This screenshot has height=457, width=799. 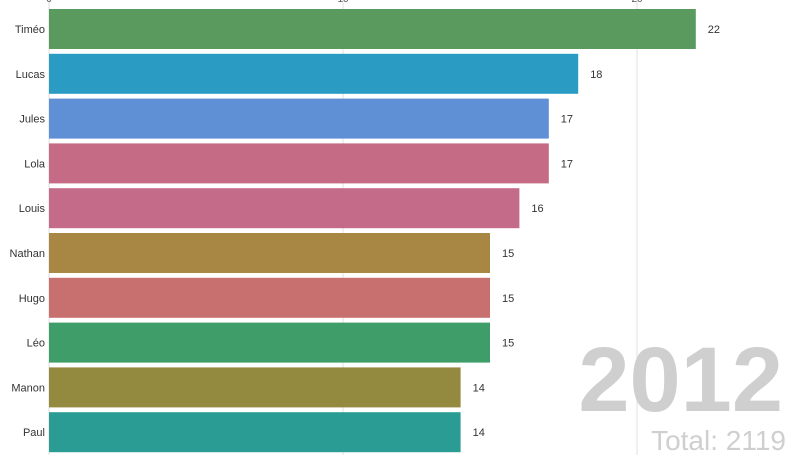 What do you see at coordinates (32, 299) in the screenshot?
I see `category-label-6: Hugo` at bounding box center [32, 299].